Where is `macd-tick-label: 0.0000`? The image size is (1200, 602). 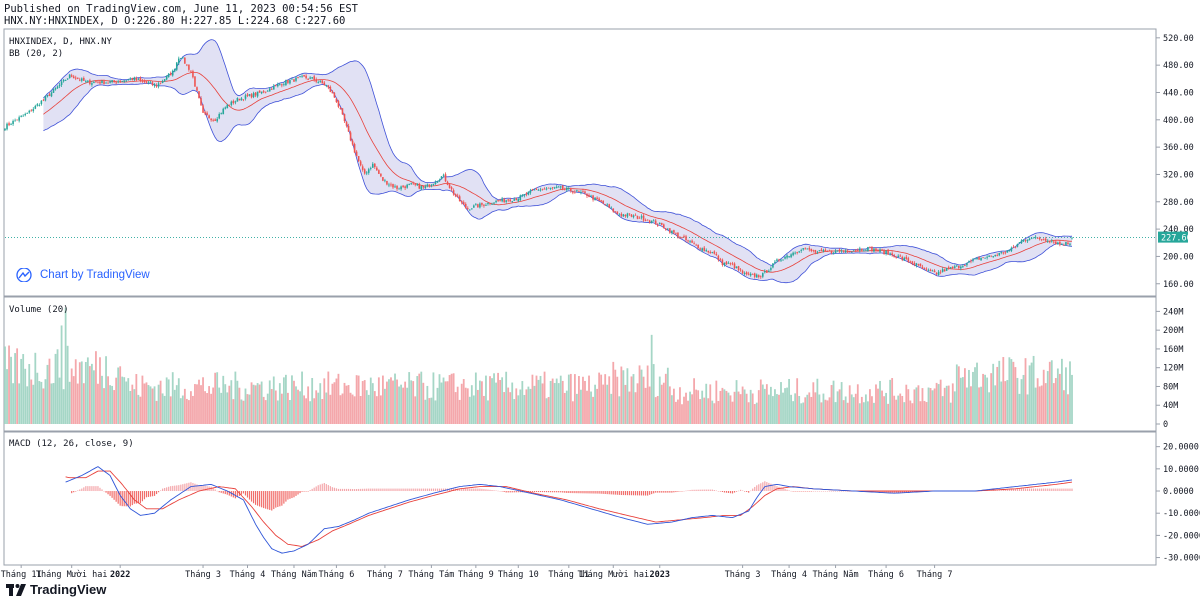 macd-tick-label: 0.0000 is located at coordinates (1178, 492).